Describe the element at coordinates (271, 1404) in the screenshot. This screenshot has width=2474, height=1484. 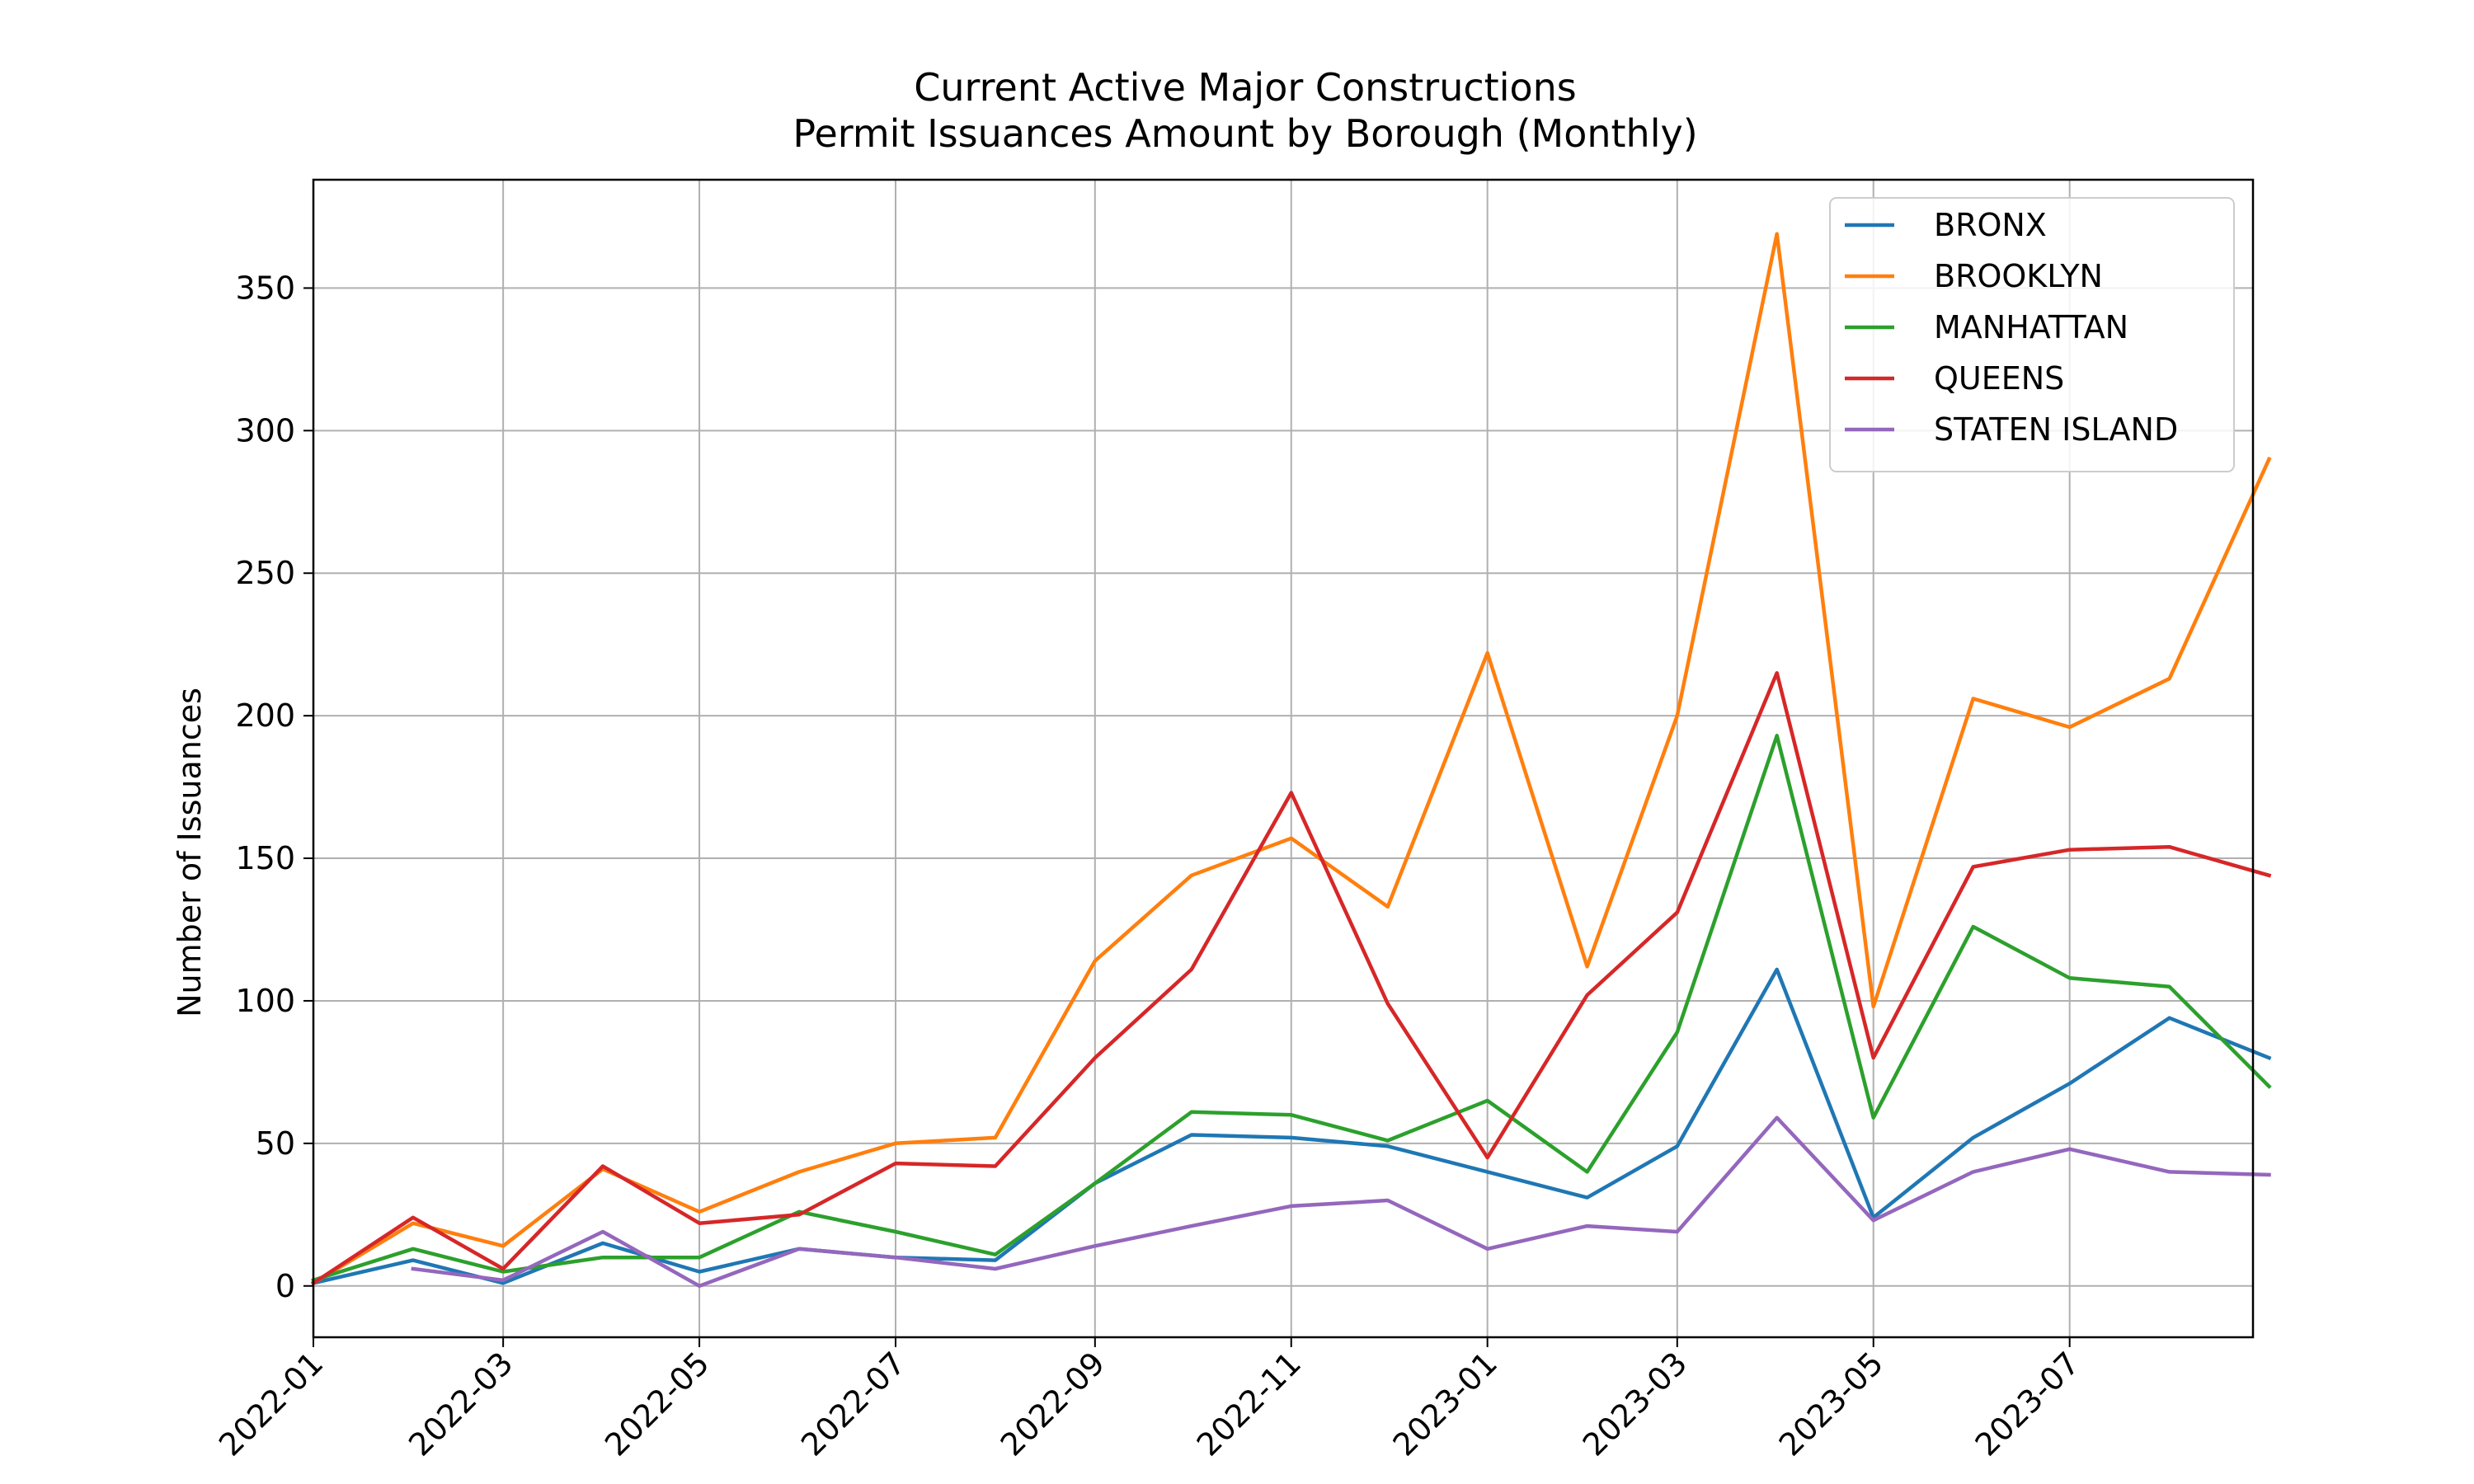
I see `x-tick-label: 2022-01` at that location.